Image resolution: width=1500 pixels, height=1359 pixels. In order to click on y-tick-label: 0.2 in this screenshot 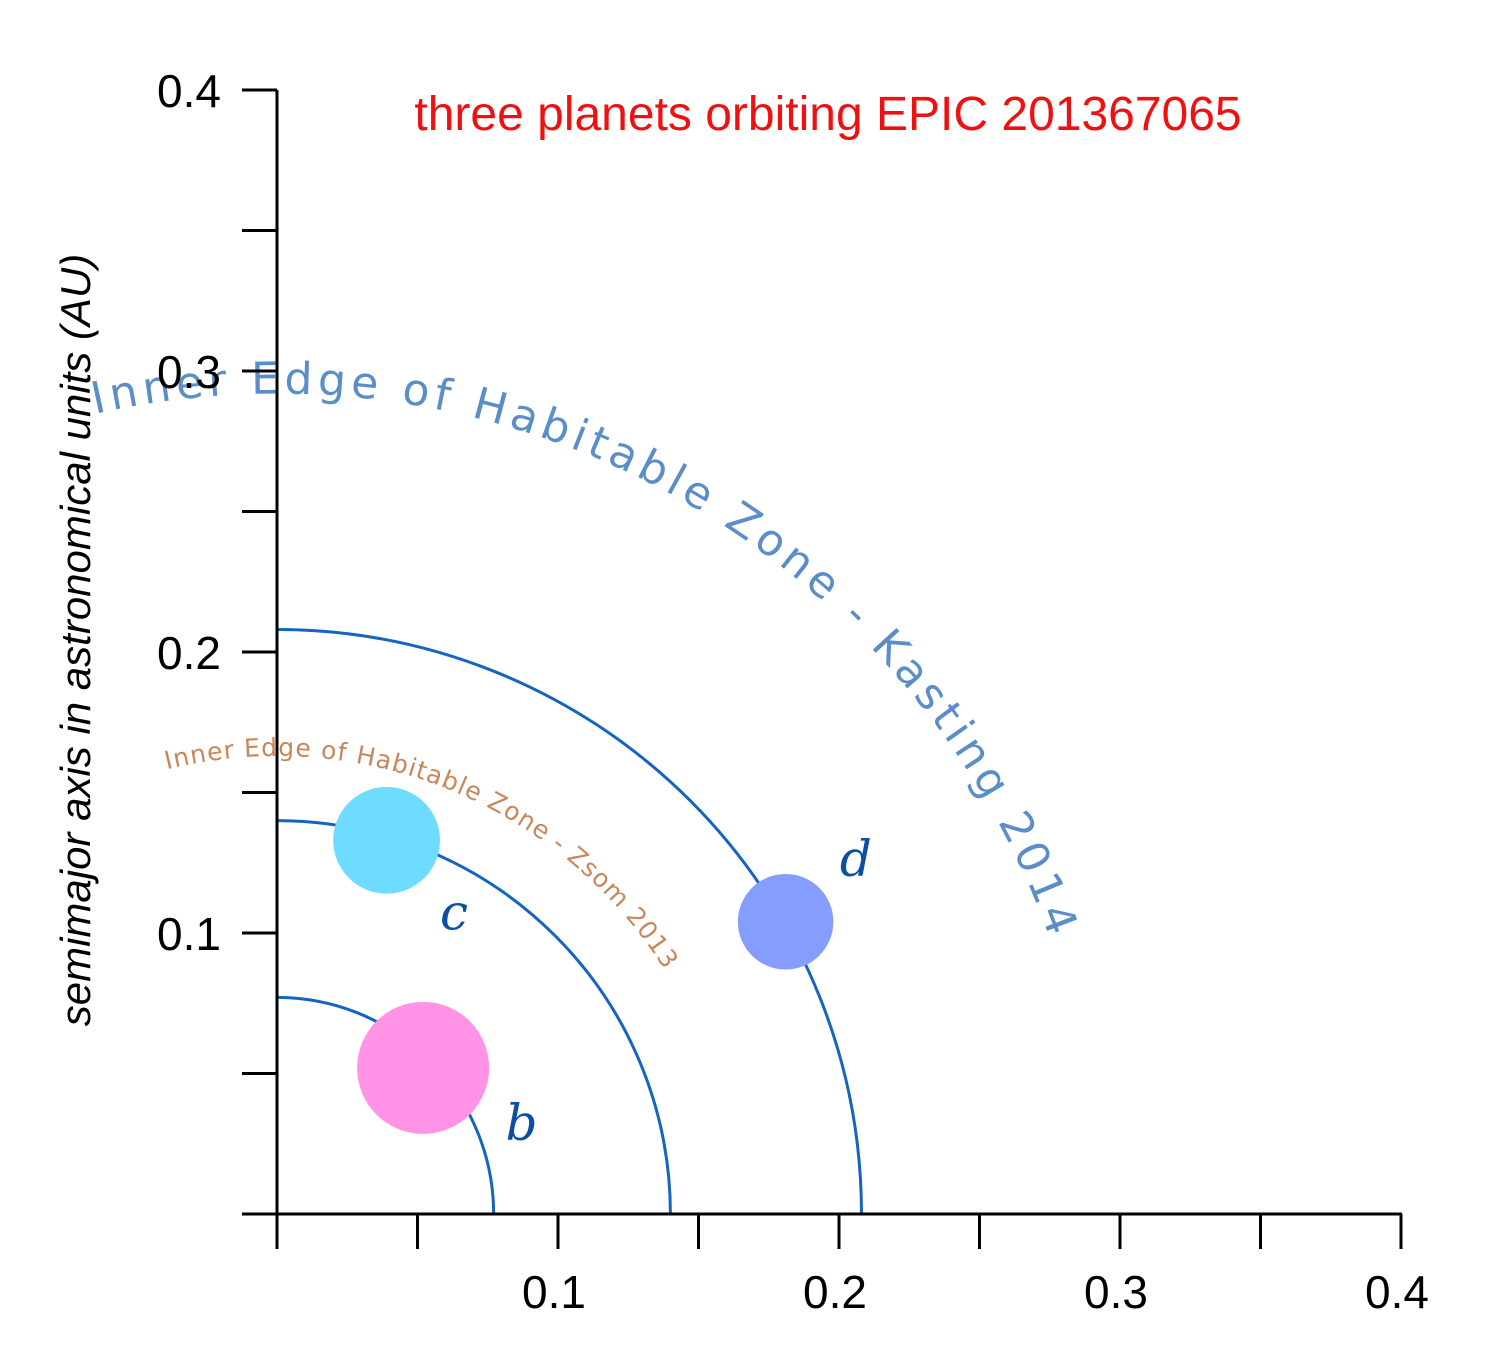, I will do `click(189, 653)`.